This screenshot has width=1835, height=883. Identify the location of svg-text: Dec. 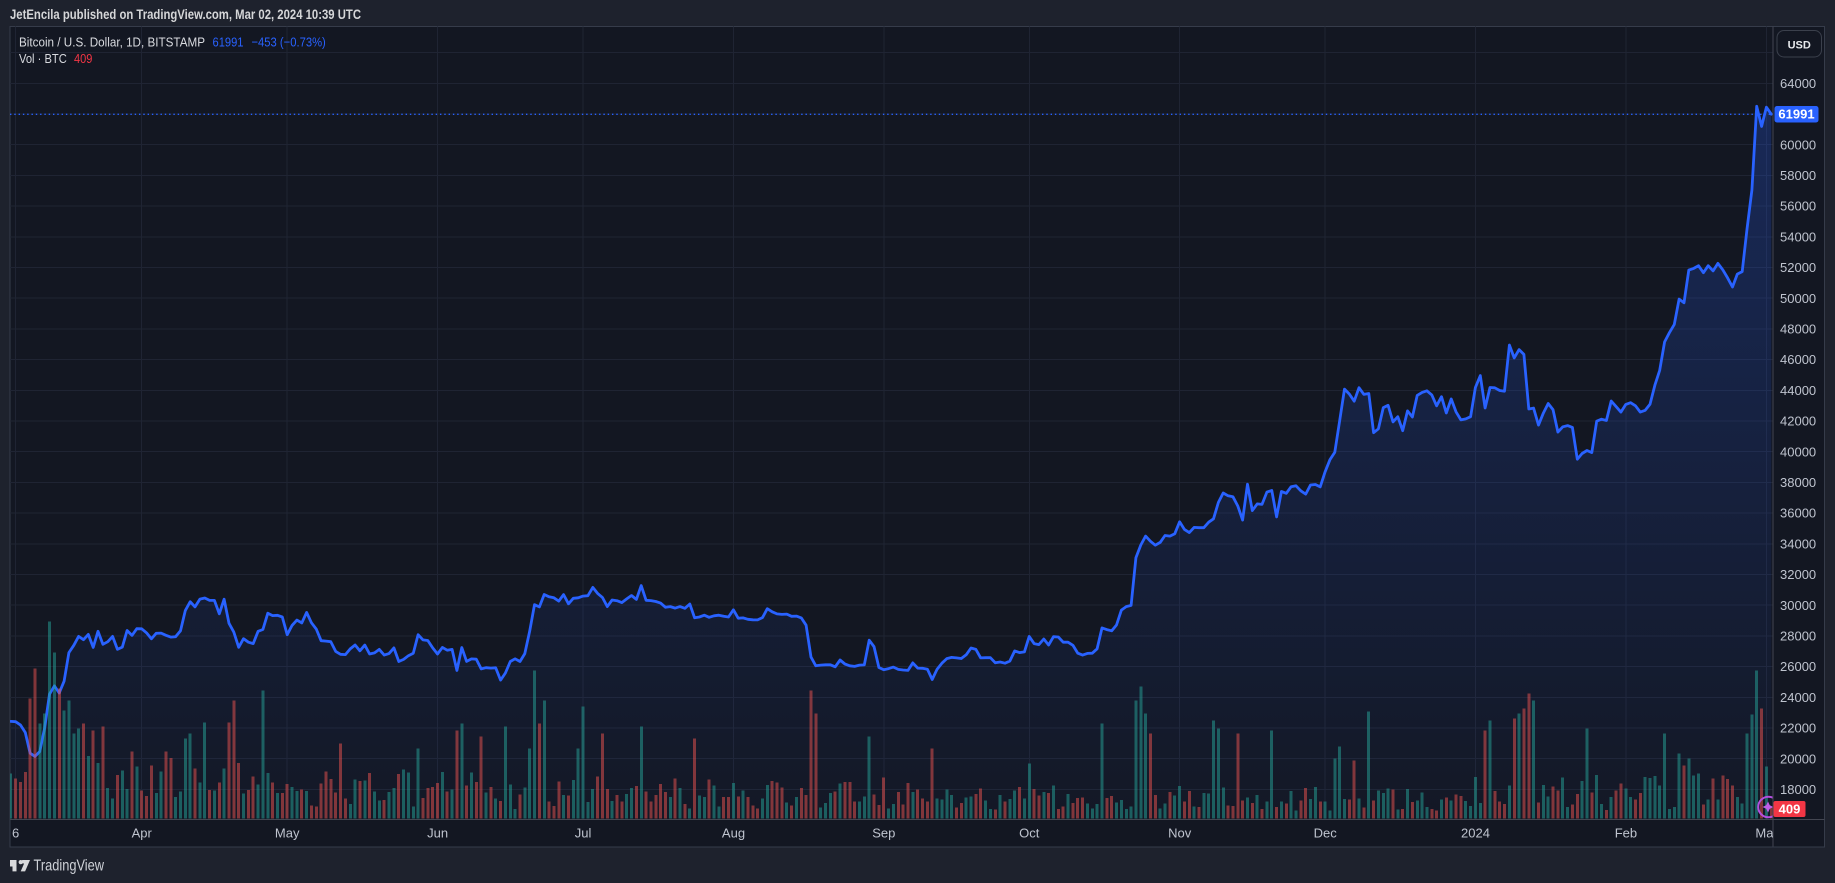
(1326, 833).